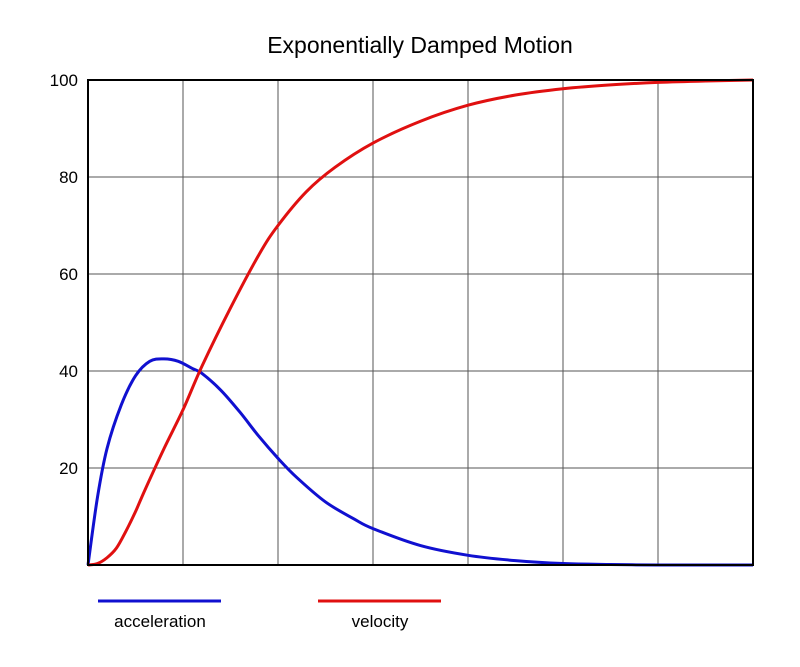 The height and width of the screenshot is (667, 800). What do you see at coordinates (68, 274) in the screenshot?
I see `y-tick-label: 60` at bounding box center [68, 274].